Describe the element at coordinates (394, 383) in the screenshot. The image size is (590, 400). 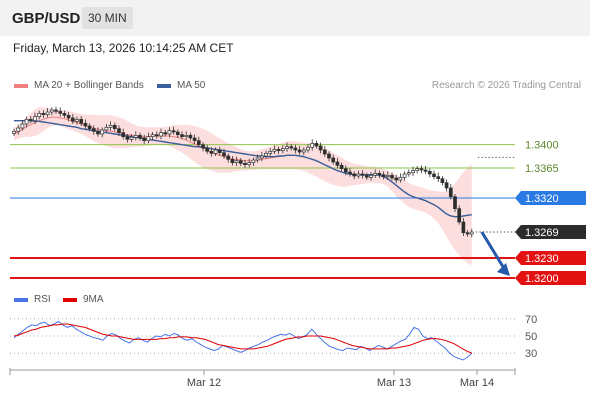
I see `x-tick-label: Mar 13` at that location.